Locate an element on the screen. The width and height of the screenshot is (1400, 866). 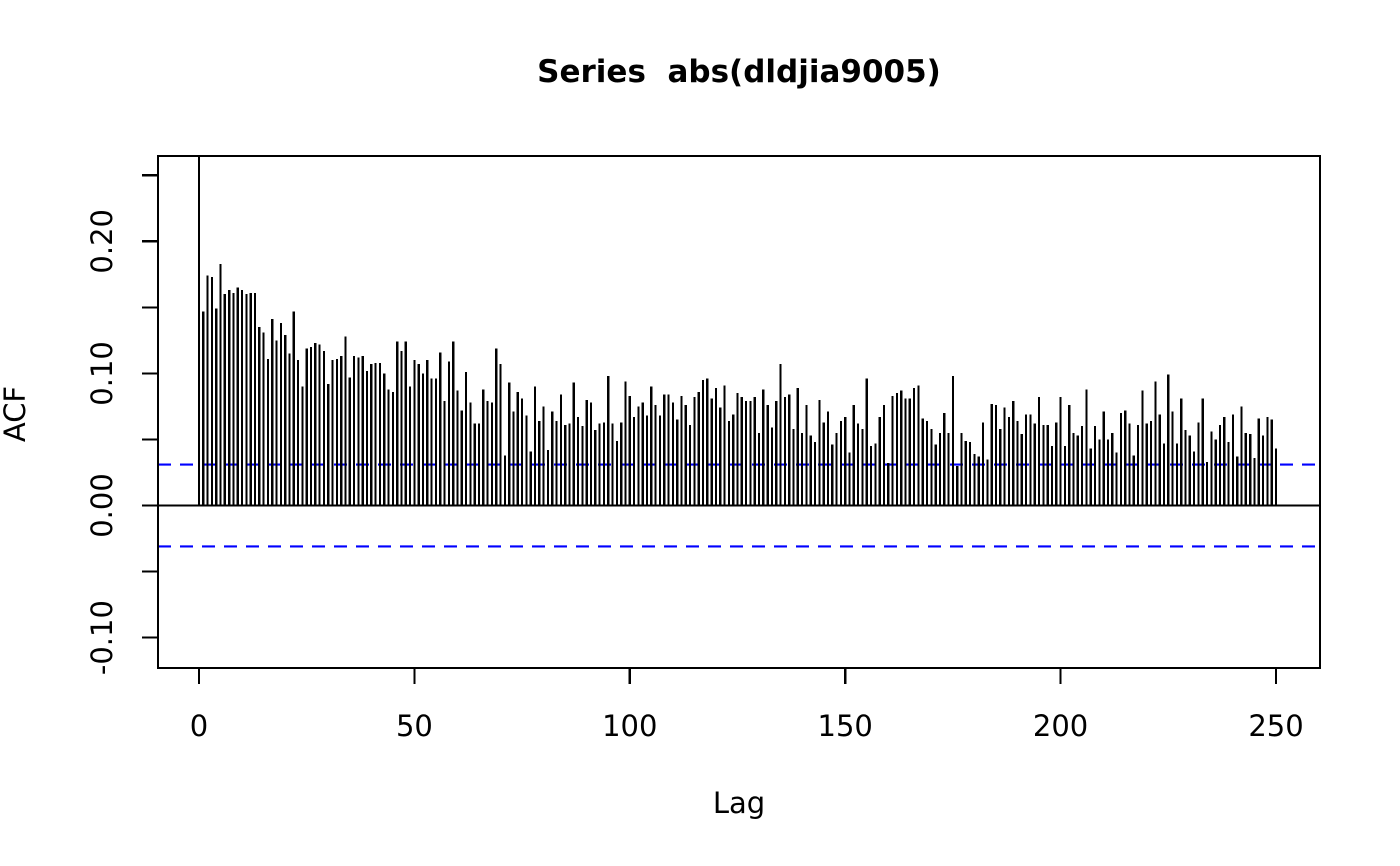
y-tick-label-0.20: 0.20 is located at coordinates (102, 241).